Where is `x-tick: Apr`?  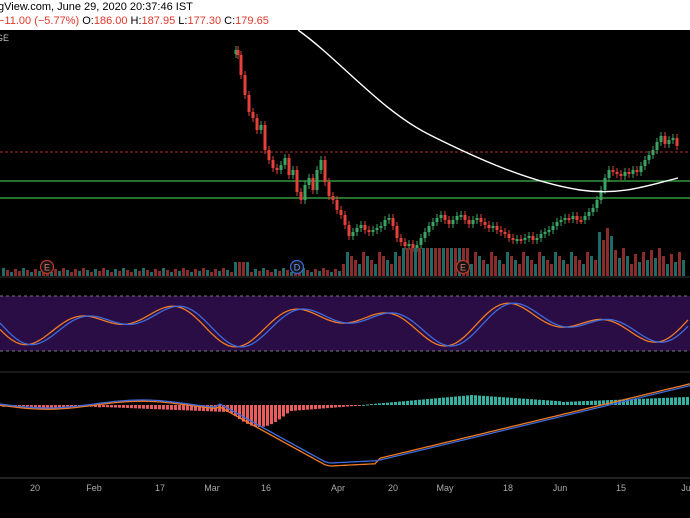
x-tick: Apr is located at coordinates (338, 488).